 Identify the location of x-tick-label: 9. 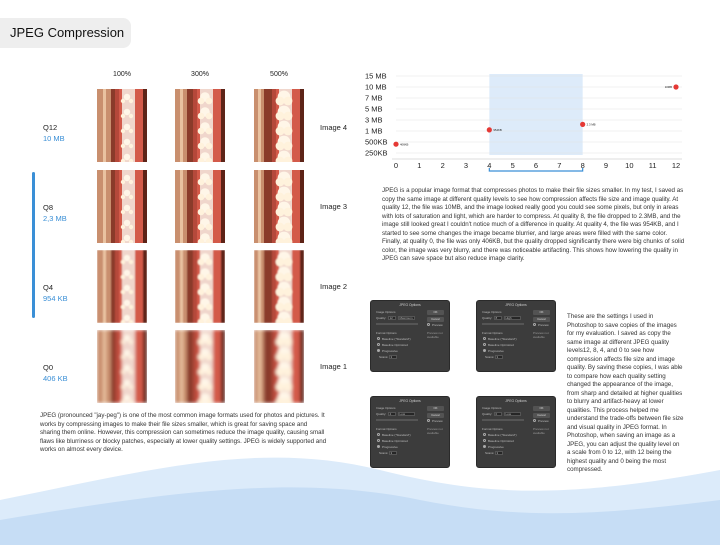
(606, 165).